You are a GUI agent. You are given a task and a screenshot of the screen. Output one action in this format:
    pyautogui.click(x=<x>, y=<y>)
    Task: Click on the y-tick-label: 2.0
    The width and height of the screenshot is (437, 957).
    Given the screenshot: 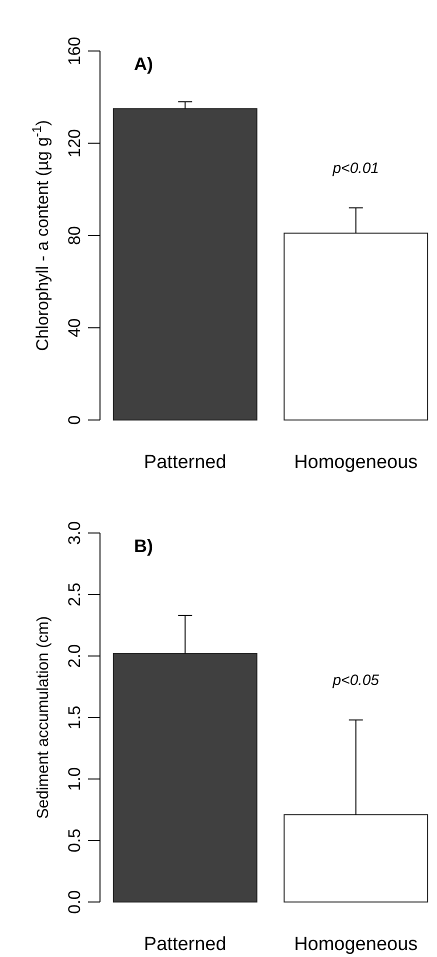 What is the action you would take?
    pyautogui.click(x=74, y=656)
    